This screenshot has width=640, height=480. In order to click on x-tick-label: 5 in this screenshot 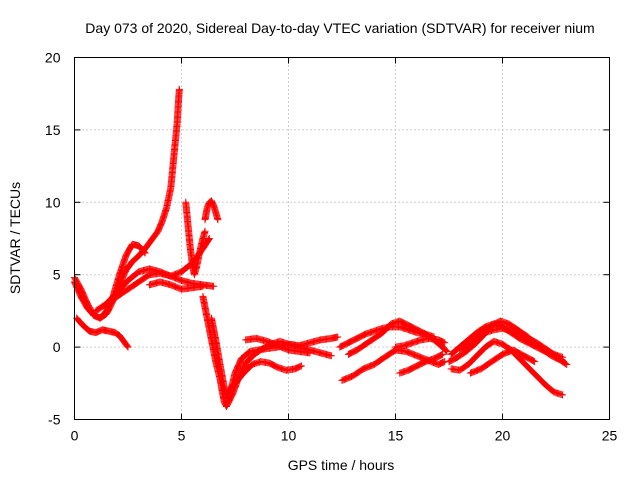, I will do `click(182, 436)`.